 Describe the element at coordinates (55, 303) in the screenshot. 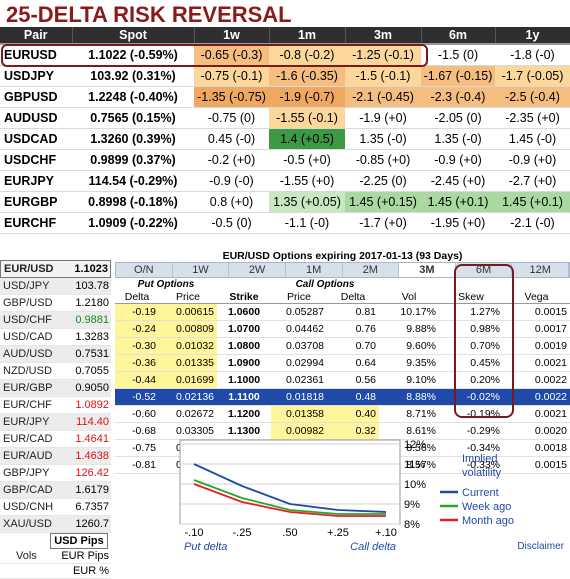

I see `spot-rate-row: GBP/USD 1.2180` at that location.